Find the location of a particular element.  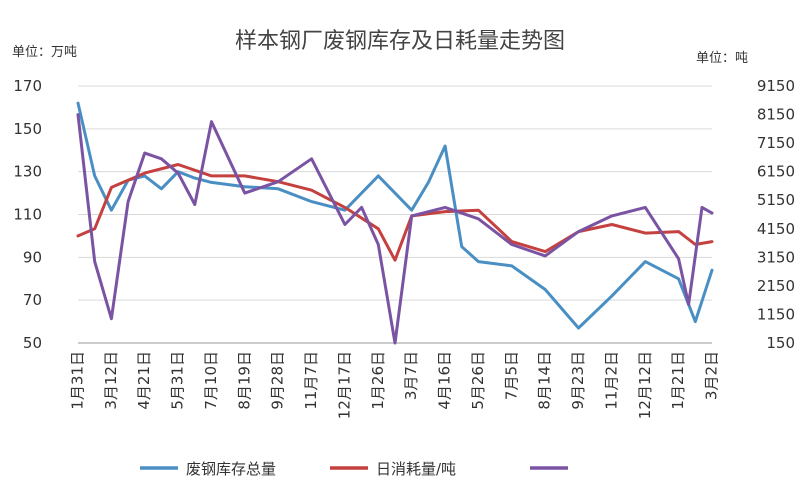

left-tick-label-5: 150 is located at coordinates (27, 129).